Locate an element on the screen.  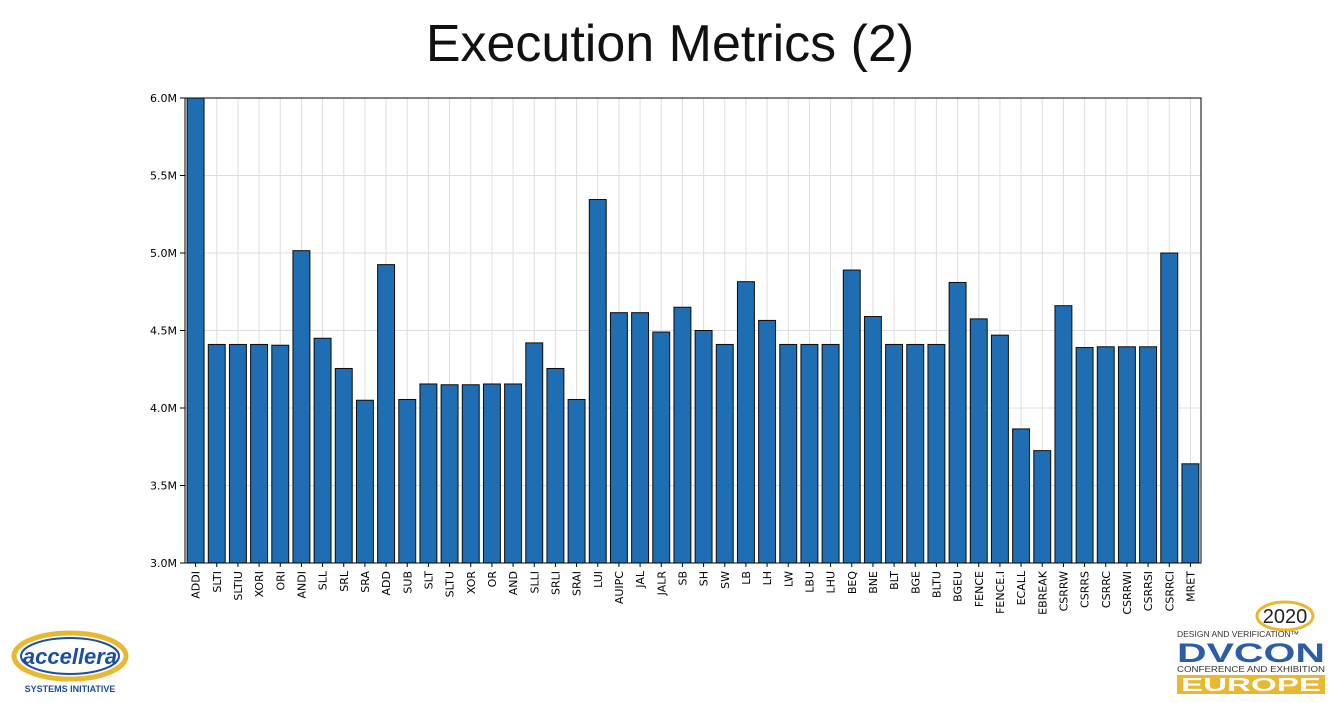
x-tick-label: XOR is located at coordinates (471, 582).